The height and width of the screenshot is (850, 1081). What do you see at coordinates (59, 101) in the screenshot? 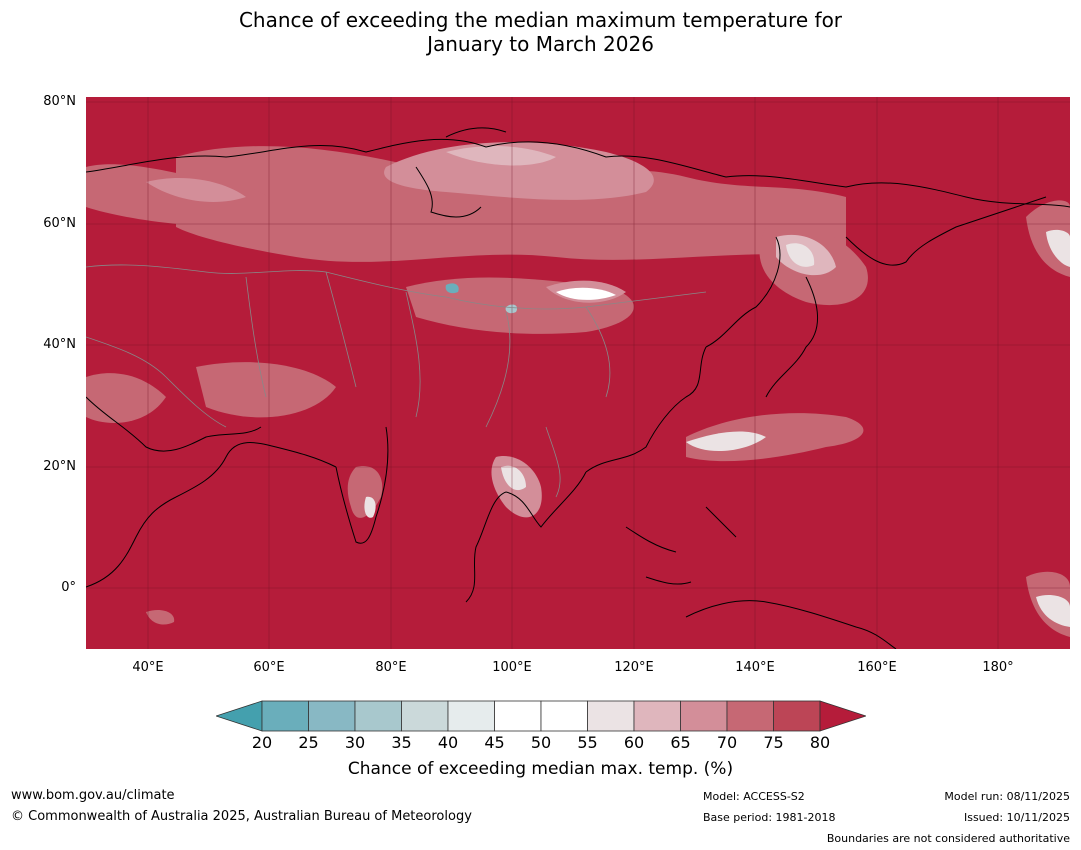
I see `lat-label-80n: 80°N` at bounding box center [59, 101].